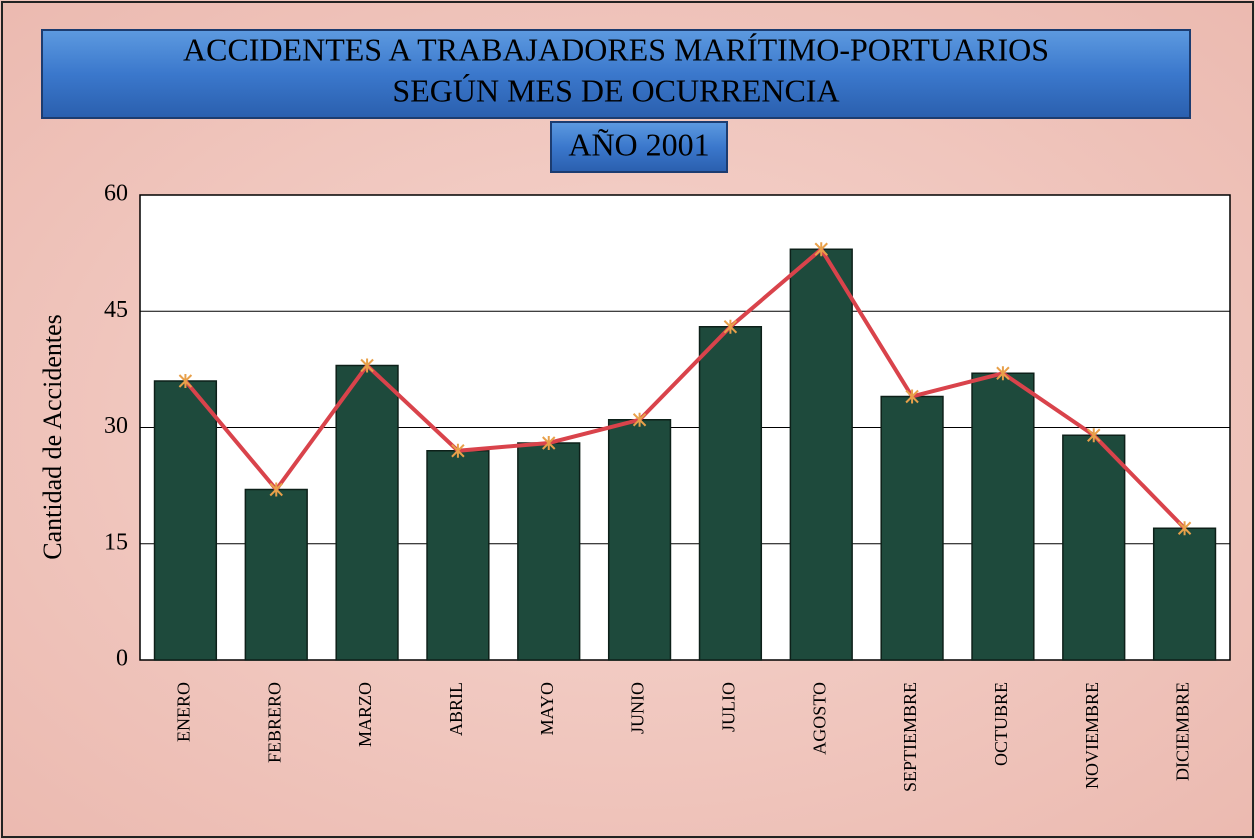 This screenshot has height=839, width=1255. What do you see at coordinates (52, 436) in the screenshot?
I see `y-axis-label: Cantidad de Accidentes` at bounding box center [52, 436].